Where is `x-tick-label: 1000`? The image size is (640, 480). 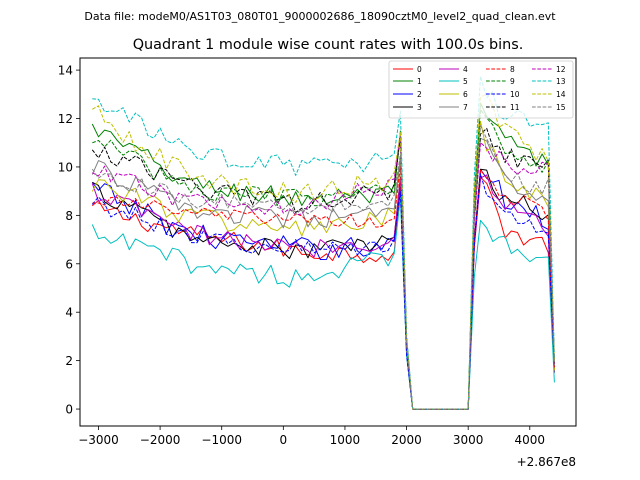
x-tick-label: 1000 is located at coordinates (345, 440).